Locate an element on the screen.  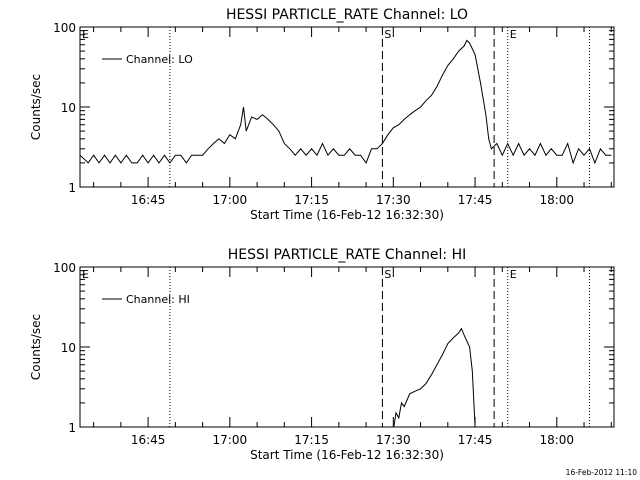
chart-title: HESSI PARTICLE_RATE Channel: HI is located at coordinates (347, 255).